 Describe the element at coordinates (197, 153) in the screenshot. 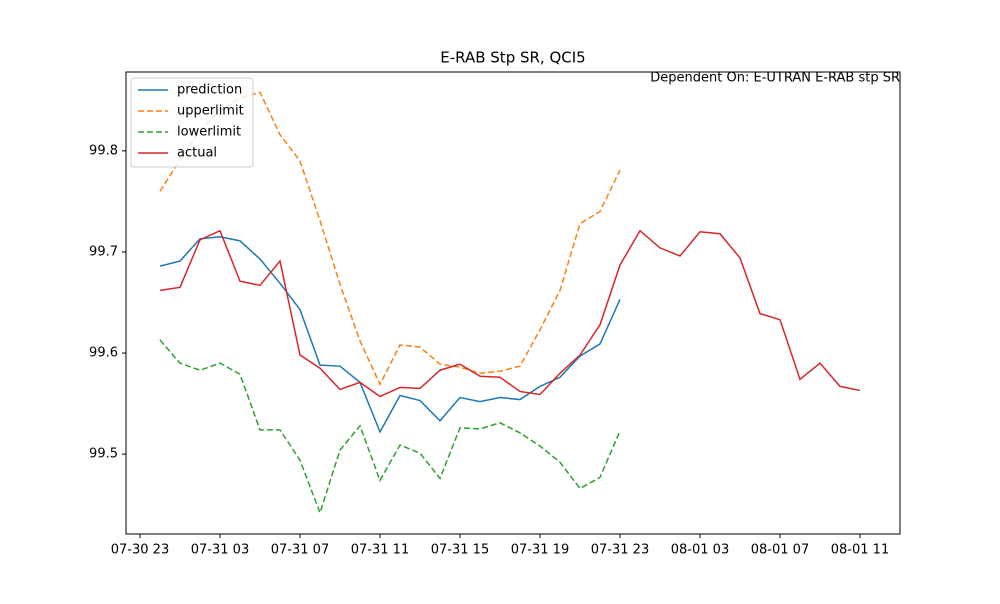

I see `legend-label: actual` at that location.